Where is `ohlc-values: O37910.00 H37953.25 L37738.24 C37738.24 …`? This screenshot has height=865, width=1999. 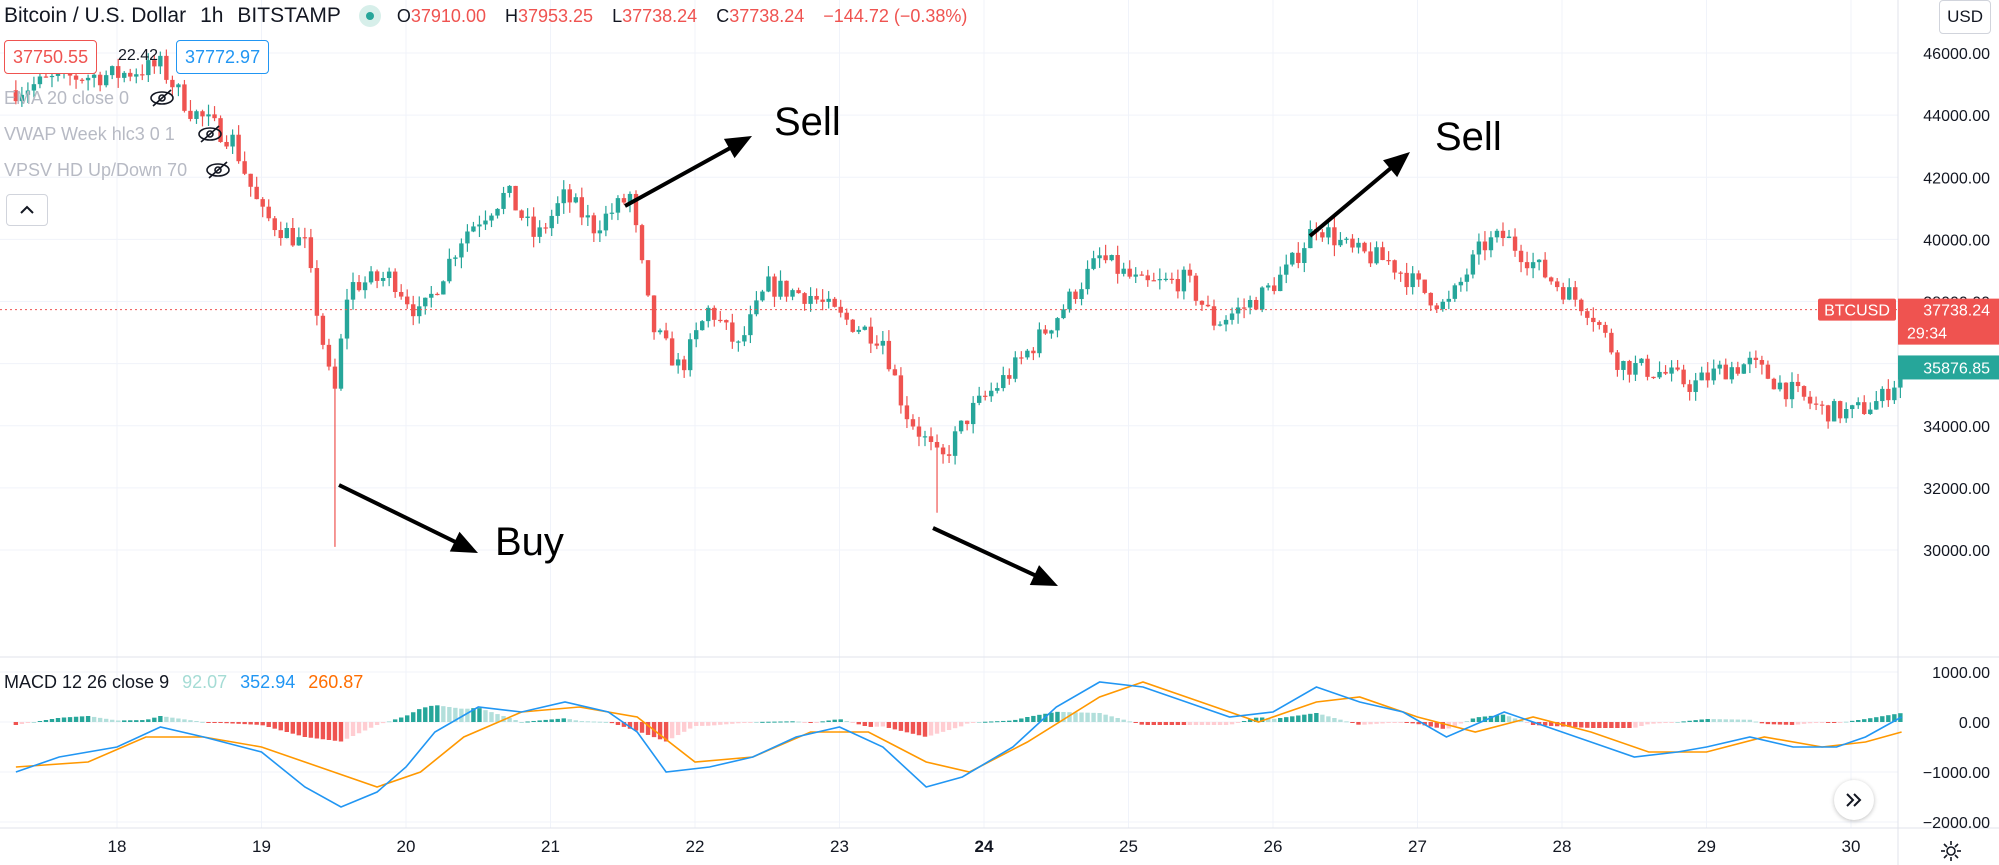
ohlc-values: O37910.00 H37953.25 L37738.24 C37738.24 … is located at coordinates (682, 15).